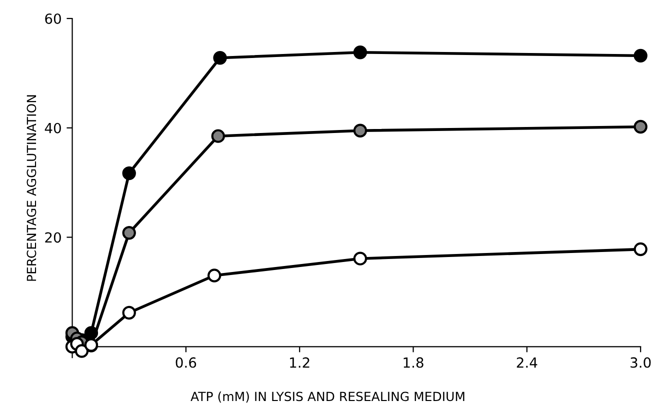 The height and width of the screenshot is (411, 657). What do you see at coordinates (31, 188) in the screenshot?
I see `y-axis-title: PERCENTAGE AGGLUTINATION` at bounding box center [31, 188].